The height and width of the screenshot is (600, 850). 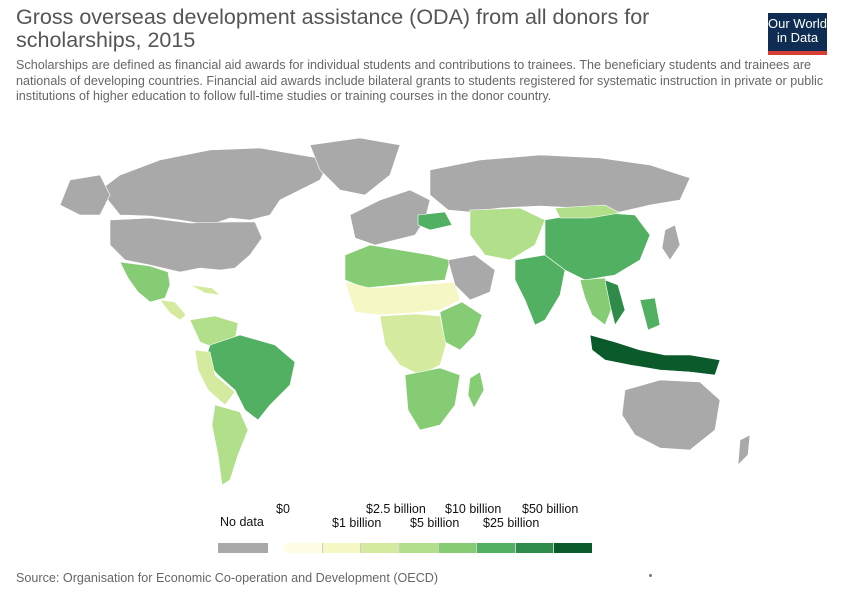 I want to click on region-india, so click(x=540, y=290).